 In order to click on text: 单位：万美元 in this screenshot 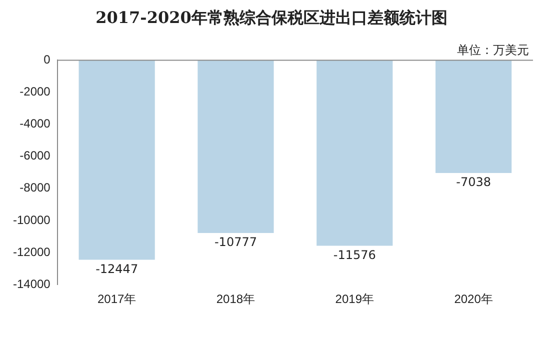, I will do `click(493, 50)`.